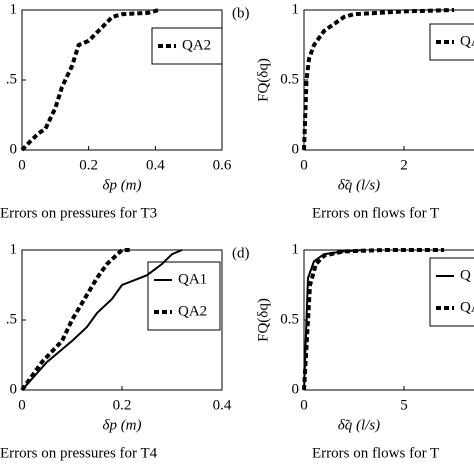 This screenshot has width=474, height=474. I want to click on caption: Errors on pressures for T3, so click(78, 213).